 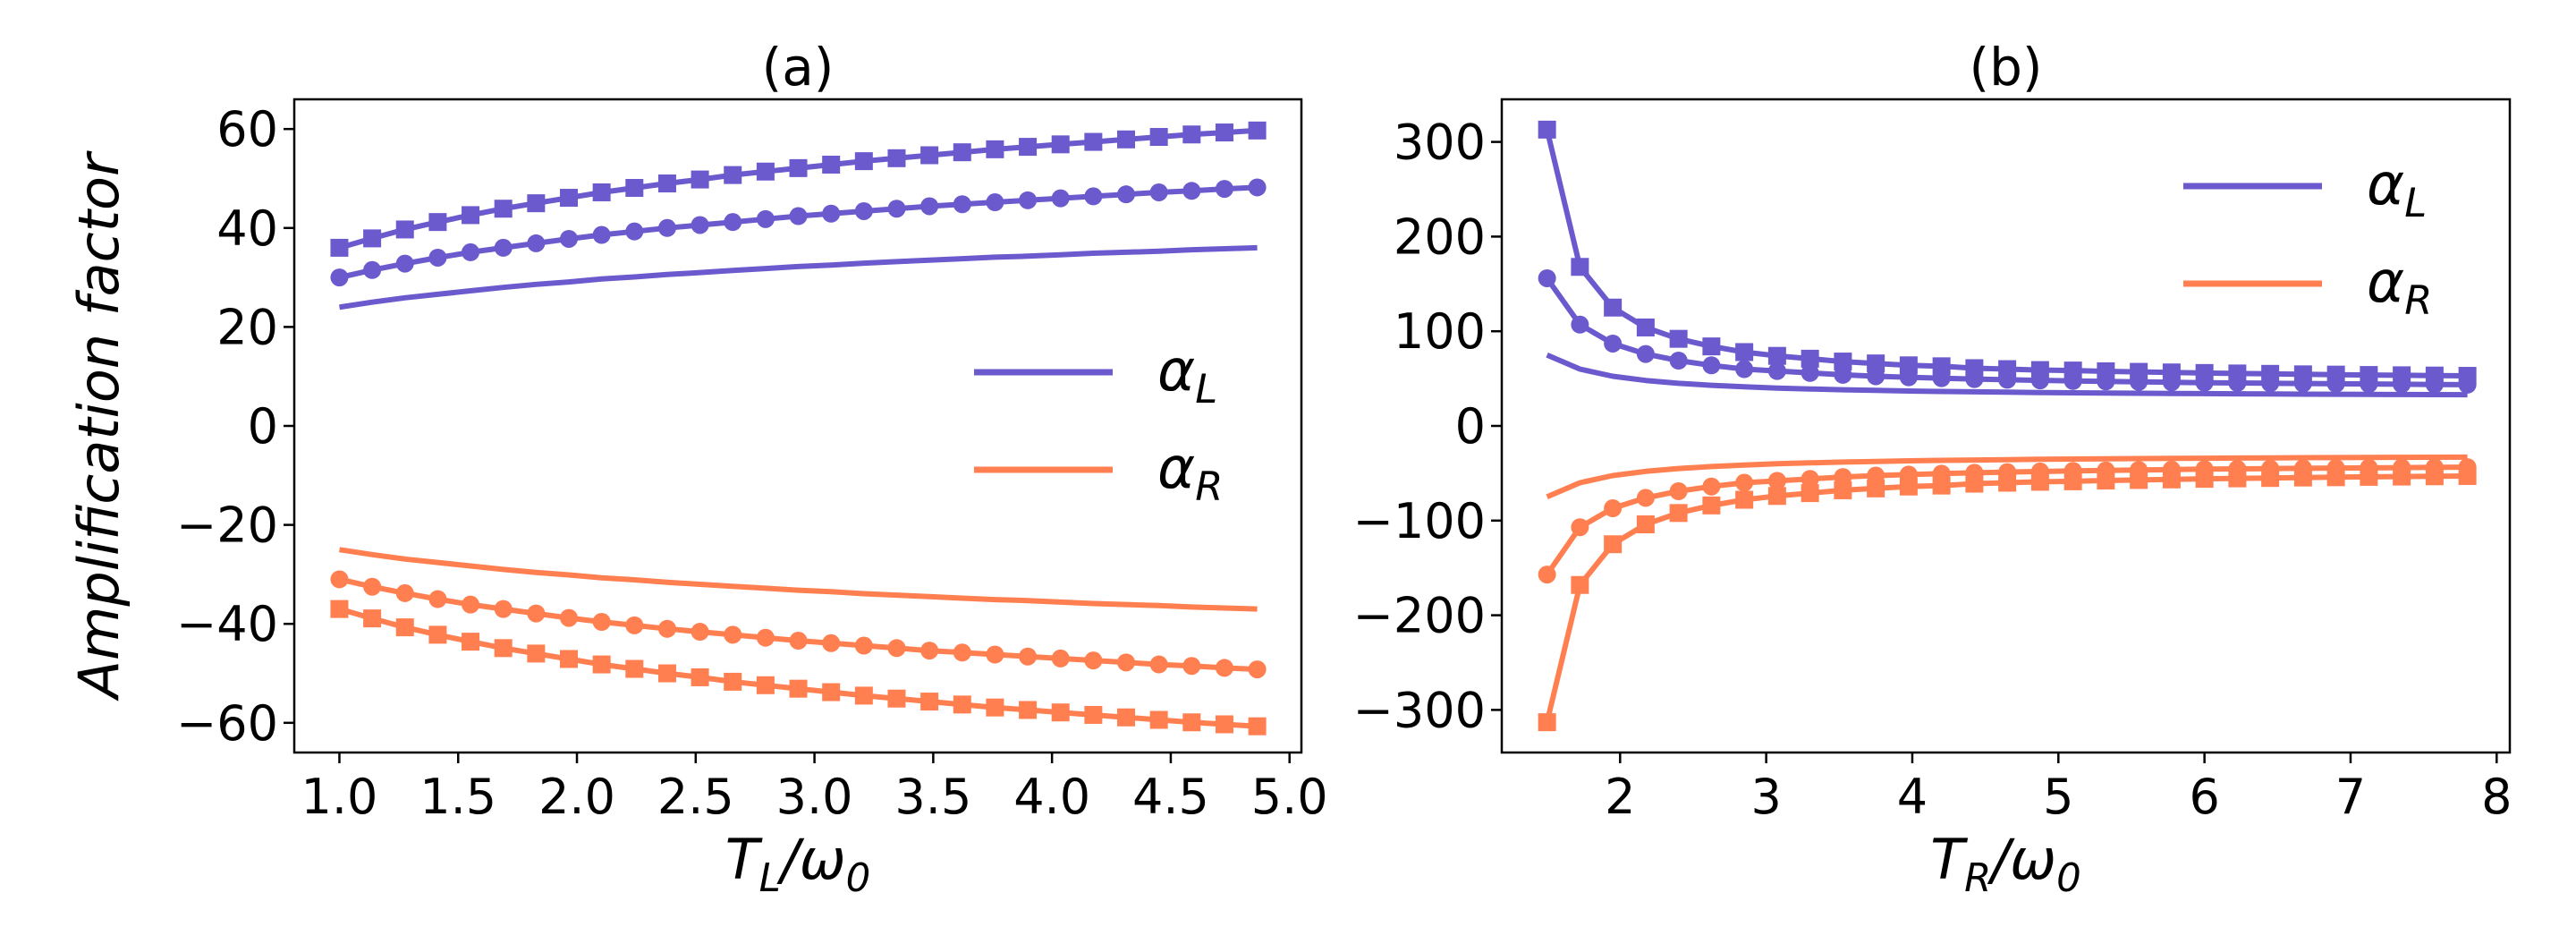 I want to click on legend-sub: R, so click(x=2418, y=300).